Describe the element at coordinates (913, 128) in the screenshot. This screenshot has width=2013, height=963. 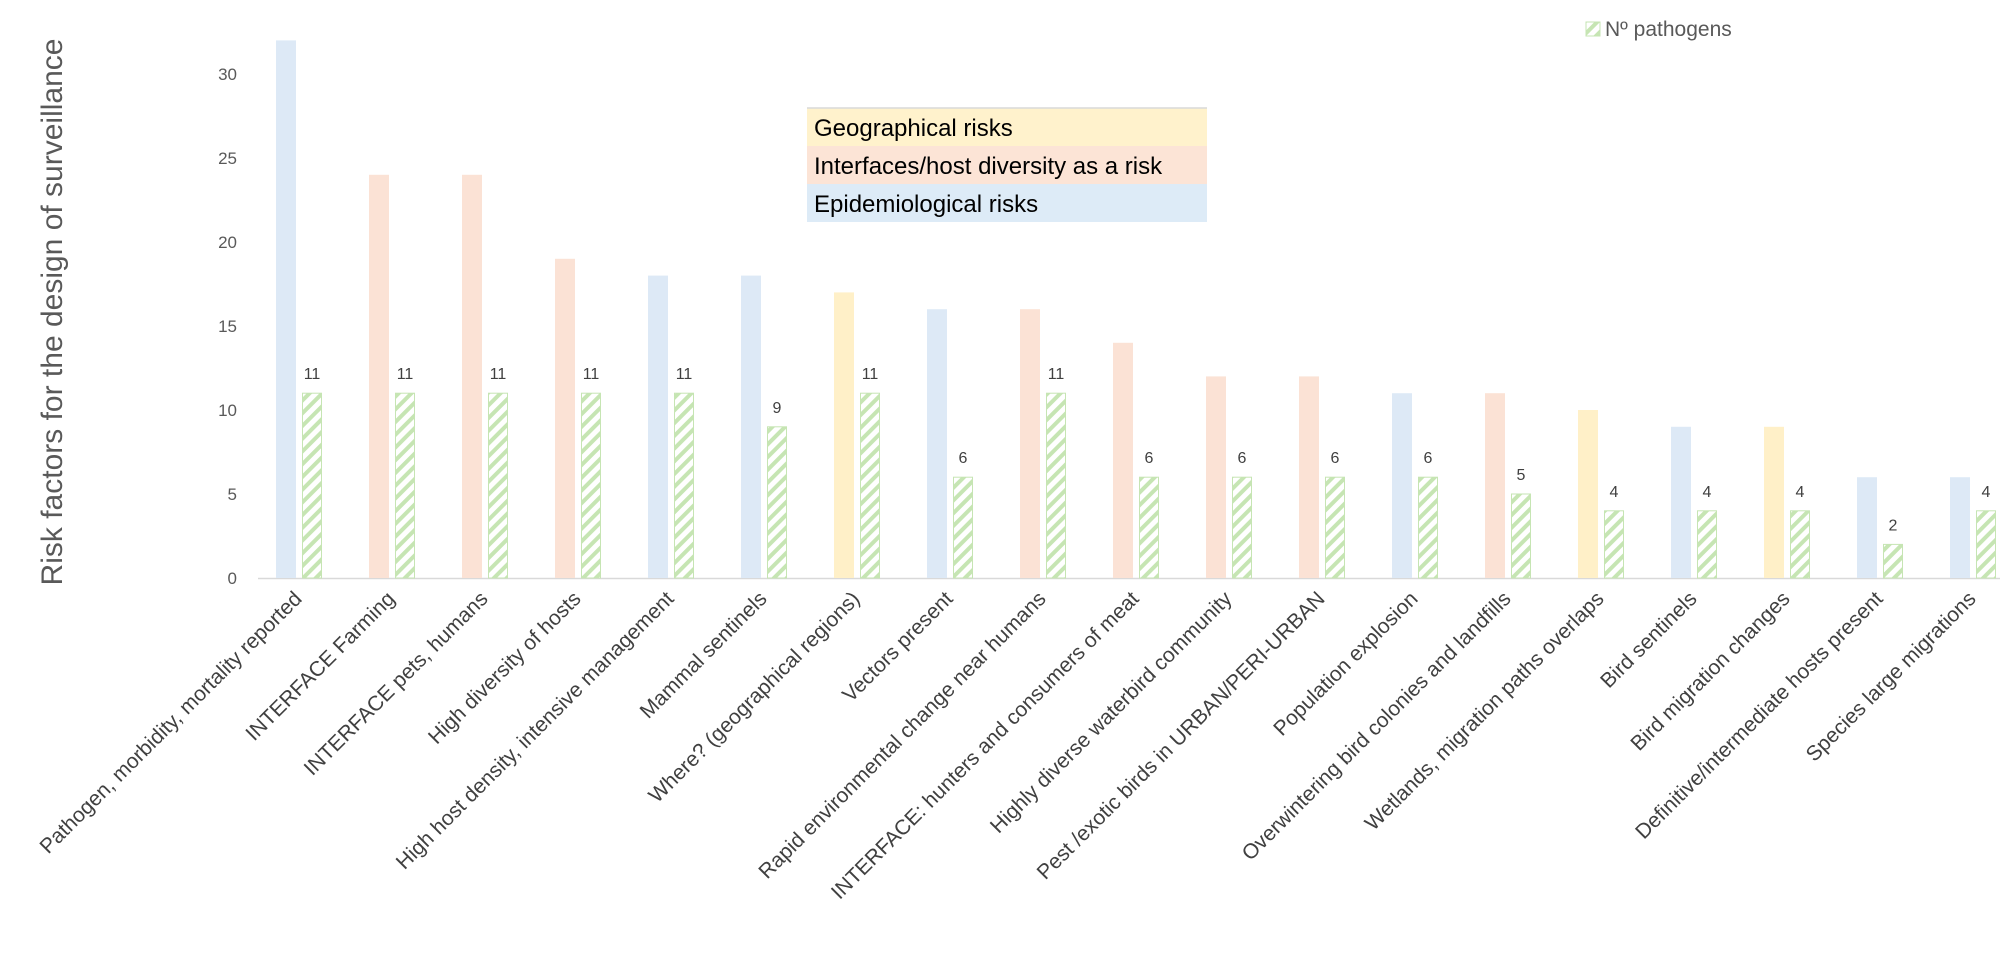
I see `risk-category-label-geographical: Geographical risks` at that location.